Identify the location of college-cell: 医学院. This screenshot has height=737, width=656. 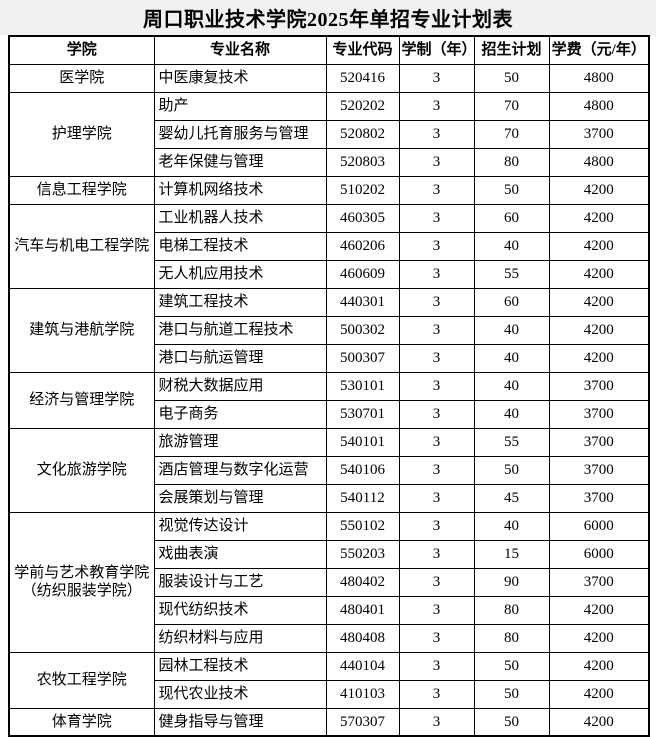
(81, 78).